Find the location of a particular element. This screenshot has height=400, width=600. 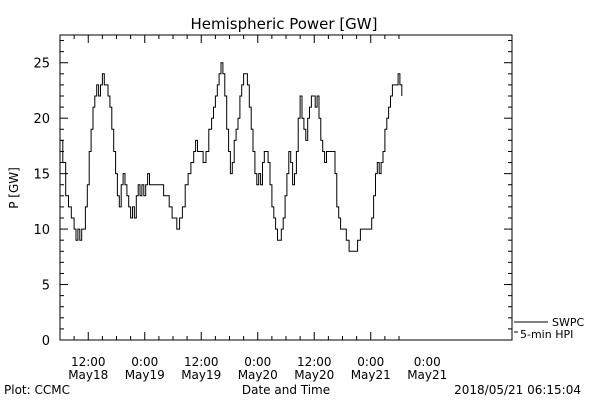

y-tick-label: 5 is located at coordinates (46, 286).